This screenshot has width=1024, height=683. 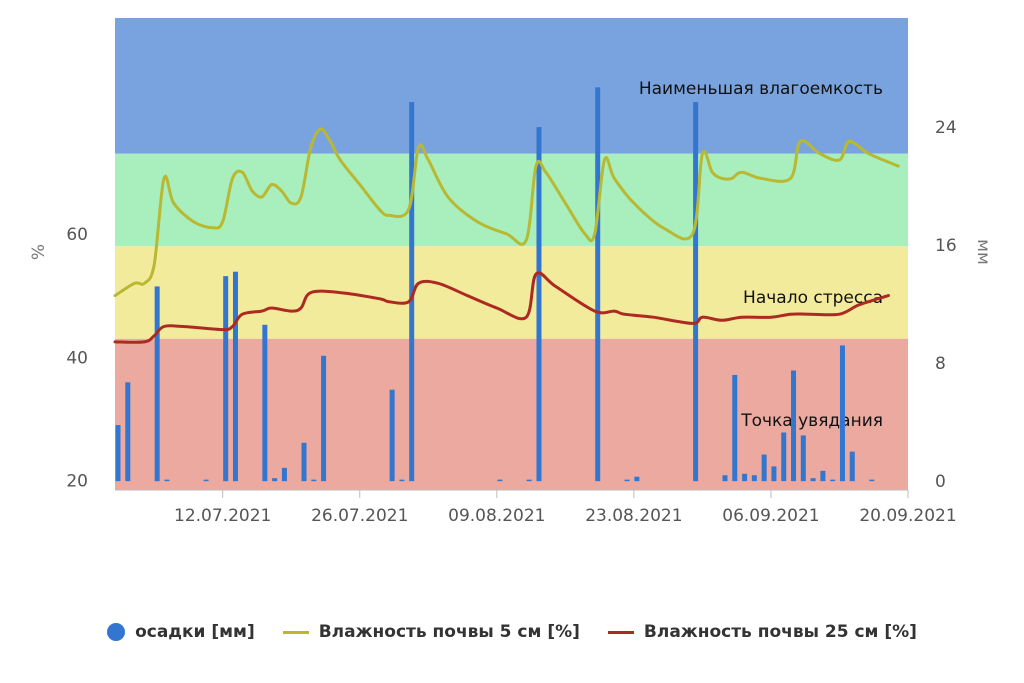 What do you see at coordinates (449, 632) in the screenshot?
I see `legend-label-moisture-5cm: Влажность почвы 5 см [%]` at bounding box center [449, 632].